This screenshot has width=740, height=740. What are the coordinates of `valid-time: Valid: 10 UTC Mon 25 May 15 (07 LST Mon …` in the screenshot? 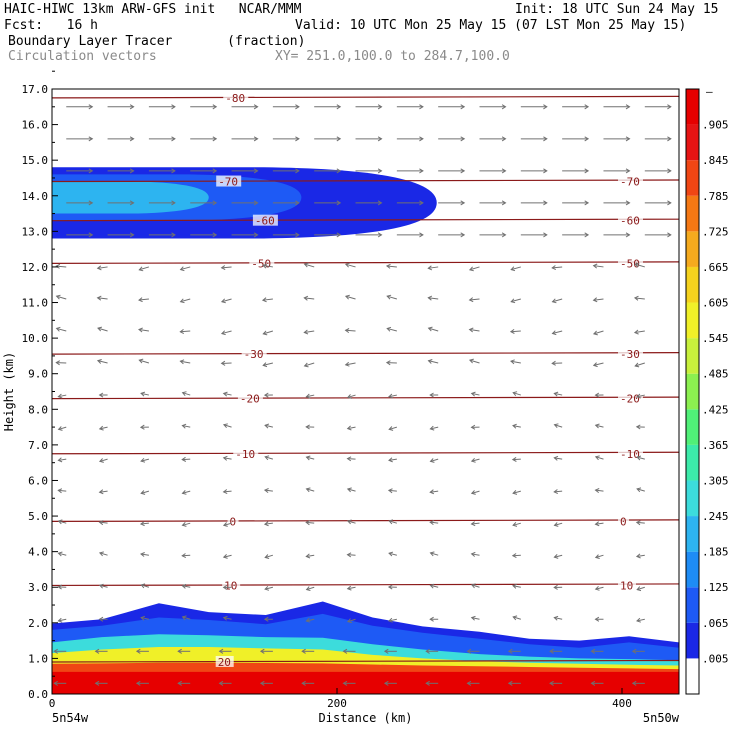 It's located at (491, 25).